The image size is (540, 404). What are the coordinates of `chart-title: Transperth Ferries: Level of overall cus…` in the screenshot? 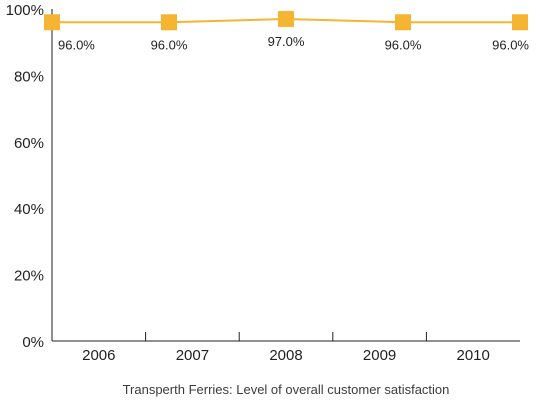 It's located at (286, 389).